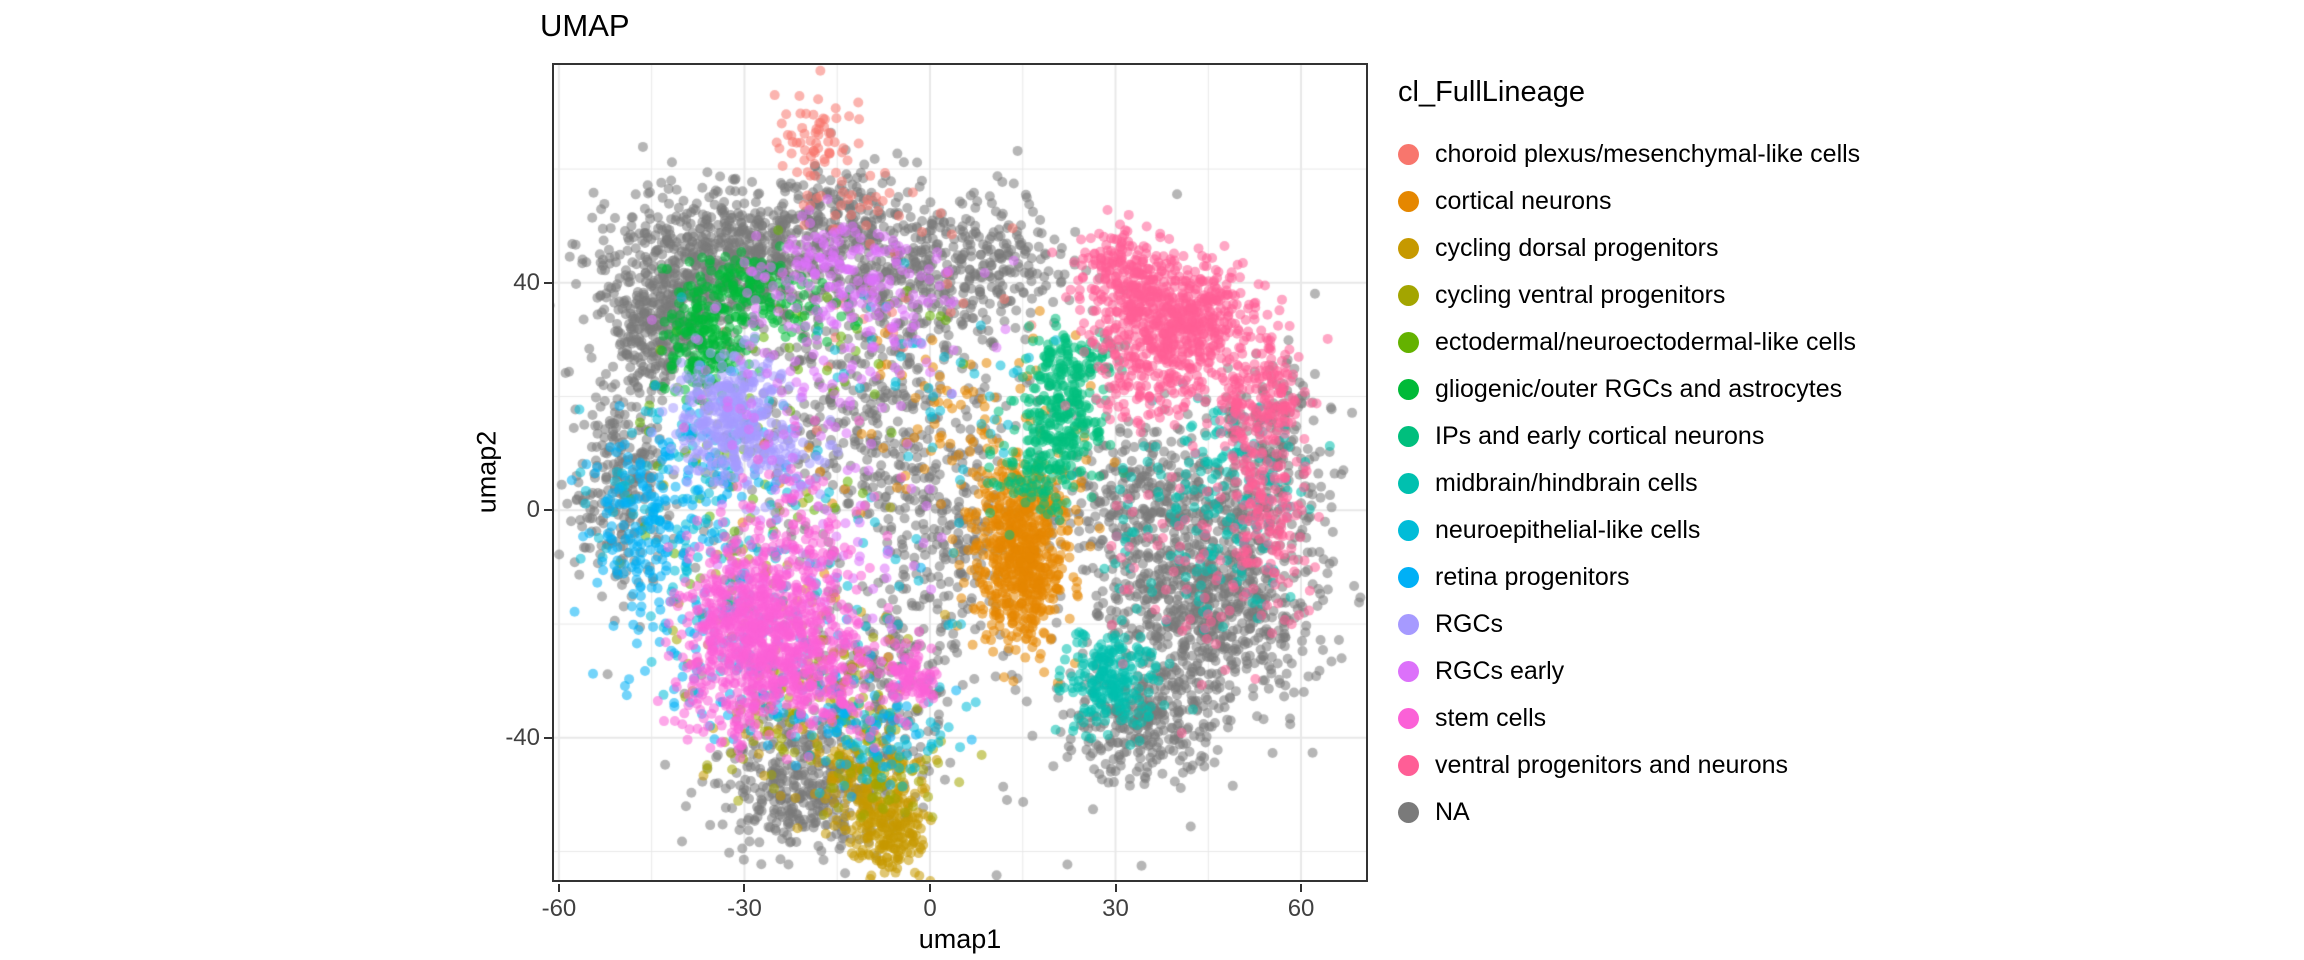  I want to click on x-tick-label: 60, so click(1301, 908).